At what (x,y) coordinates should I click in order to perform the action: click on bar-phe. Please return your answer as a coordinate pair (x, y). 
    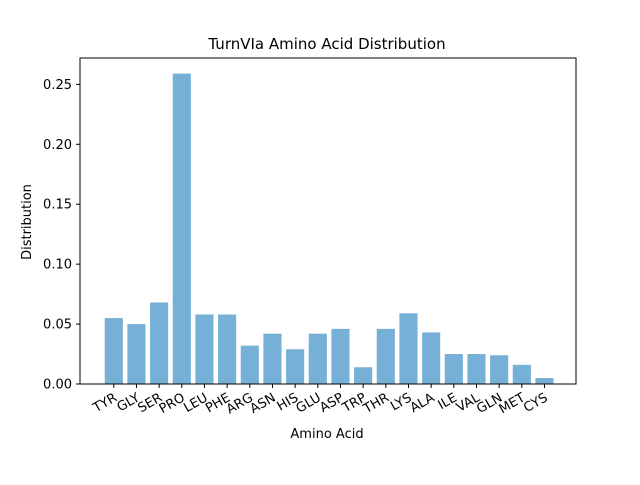
    Looking at the image, I should click on (227, 349).